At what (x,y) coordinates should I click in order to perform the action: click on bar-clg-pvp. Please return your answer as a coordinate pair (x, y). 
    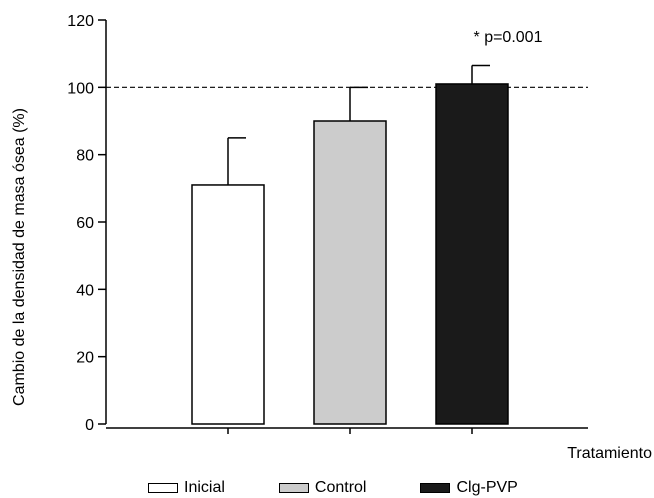
    Looking at the image, I should click on (472, 254).